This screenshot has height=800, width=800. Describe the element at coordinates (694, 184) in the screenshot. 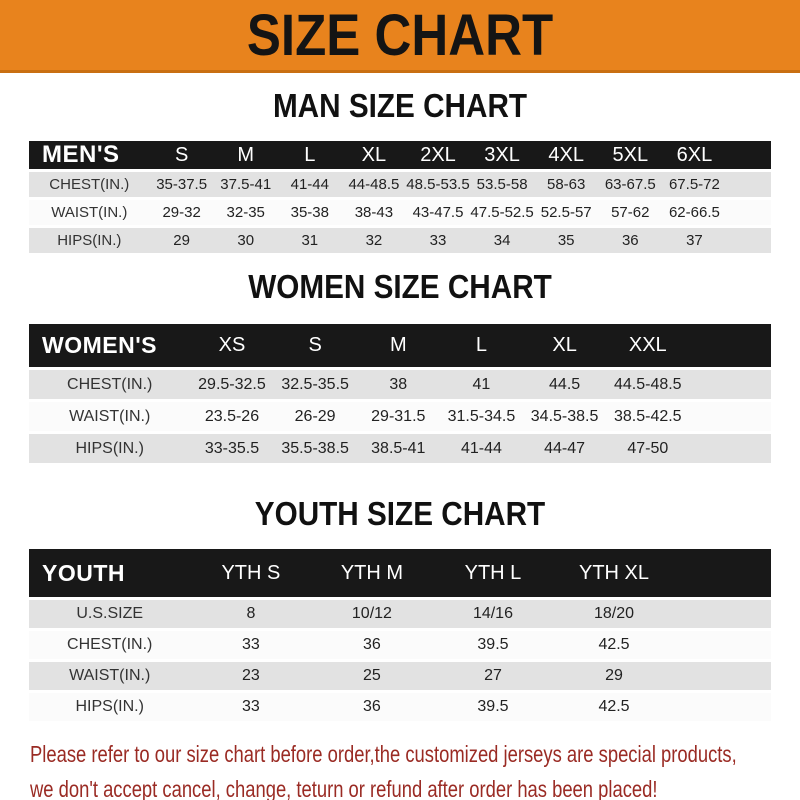

I see `size-value-cell: 67.5-72` at that location.